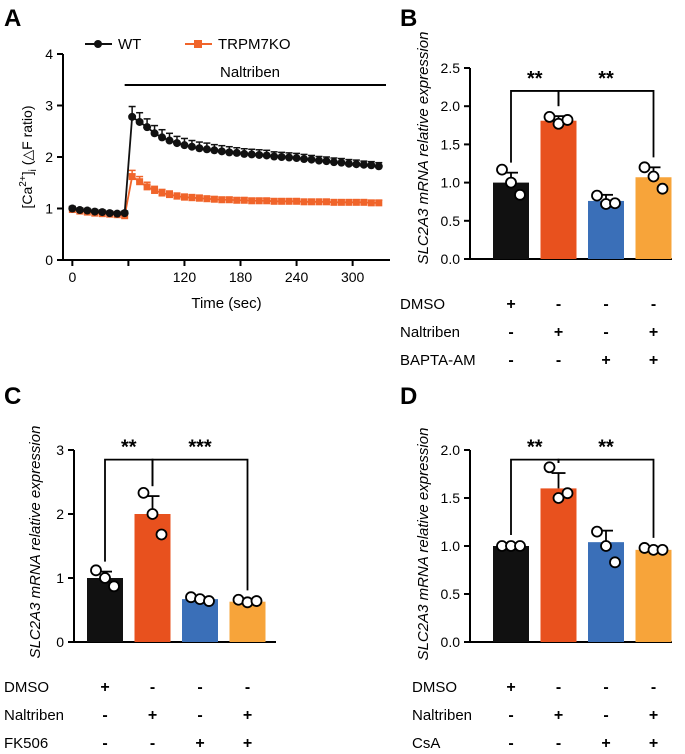  What do you see at coordinates (241, 277) in the screenshot?
I see `a-xtick-label: 180` at bounding box center [241, 277].